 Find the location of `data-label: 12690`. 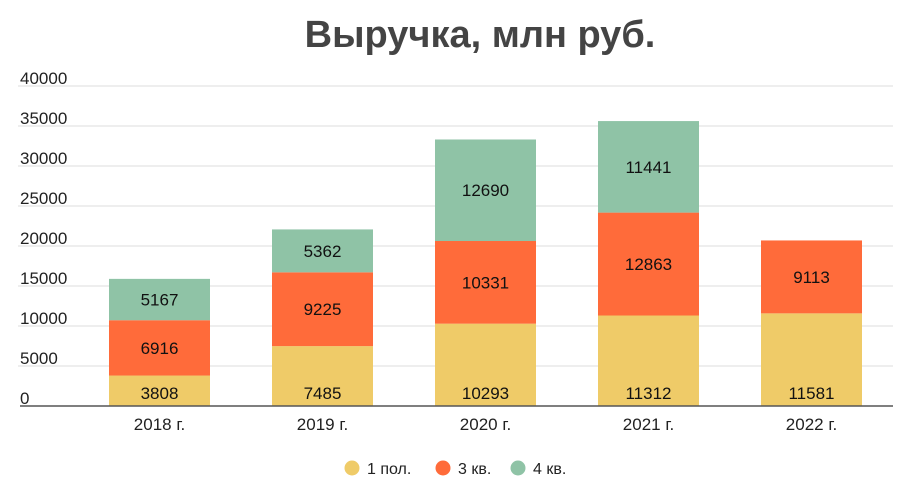

data-label: 12690 is located at coordinates (485, 190).